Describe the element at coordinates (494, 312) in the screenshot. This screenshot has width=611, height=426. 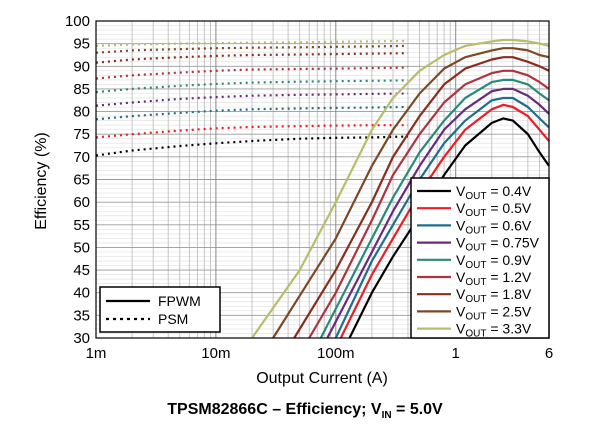
I see `series-legend-label: VOUT = 2.5V` at that location.